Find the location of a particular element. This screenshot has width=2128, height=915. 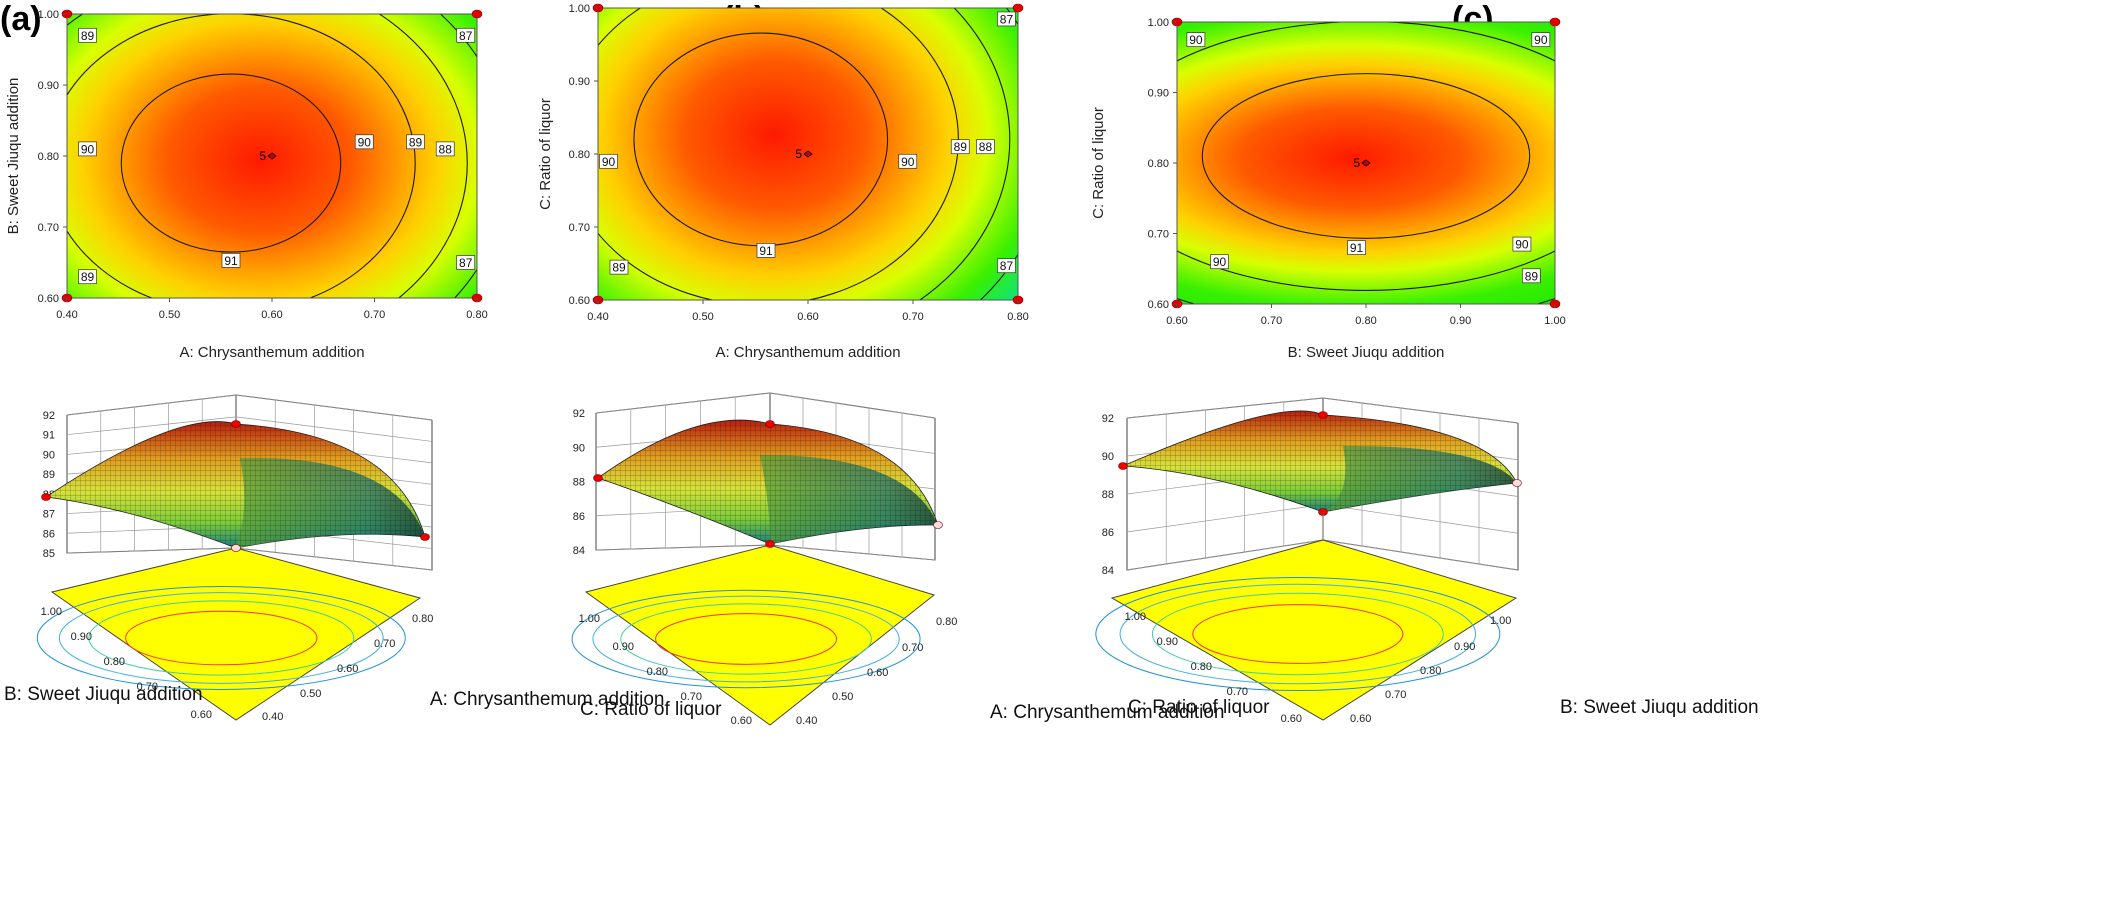

z-tick-label: 85 is located at coordinates (49, 554).